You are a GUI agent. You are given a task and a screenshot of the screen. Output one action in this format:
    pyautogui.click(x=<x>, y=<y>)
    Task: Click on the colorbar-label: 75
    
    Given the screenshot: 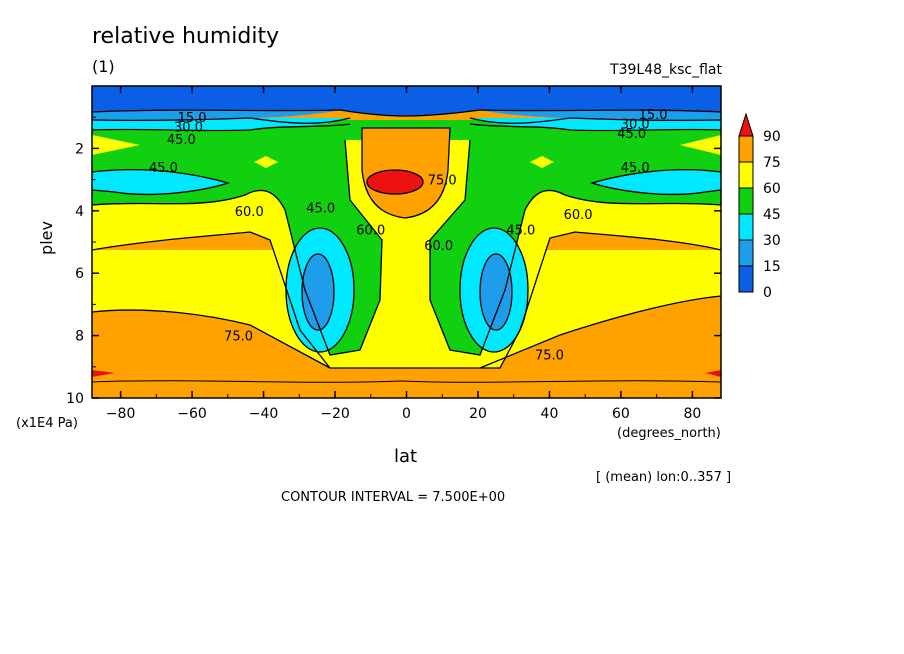 What is the action you would take?
    pyautogui.click(x=772, y=163)
    